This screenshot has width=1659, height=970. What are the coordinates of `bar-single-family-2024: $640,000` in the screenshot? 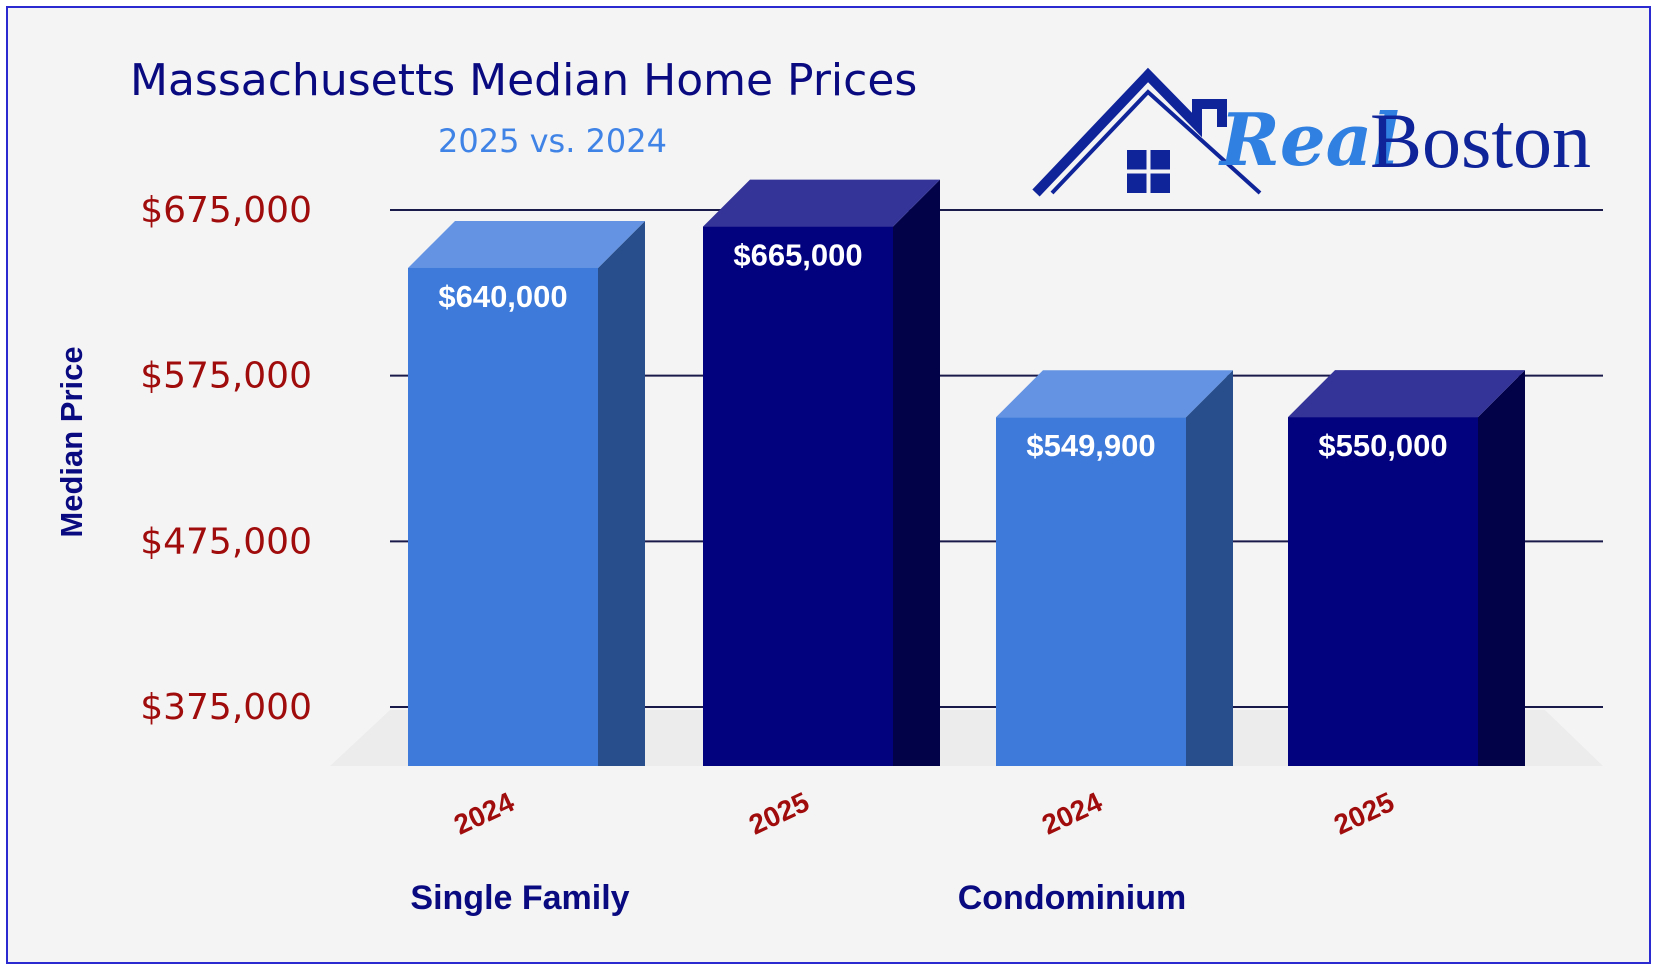 It's located at (526, 493).